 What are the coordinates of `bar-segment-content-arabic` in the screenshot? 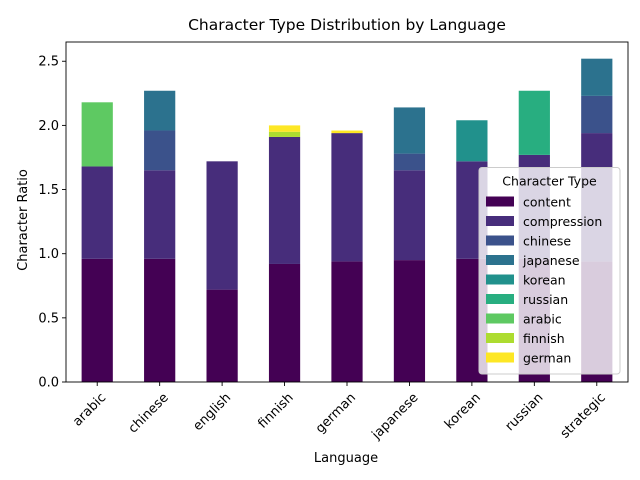 It's located at (97, 320).